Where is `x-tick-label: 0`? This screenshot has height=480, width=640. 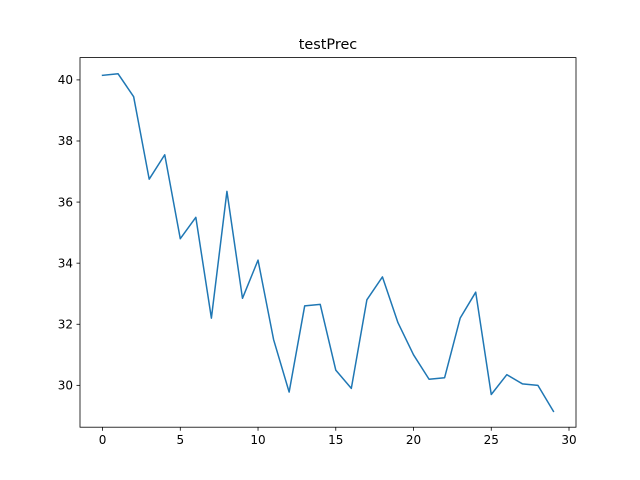 x-tick-label: 0 is located at coordinates (103, 440).